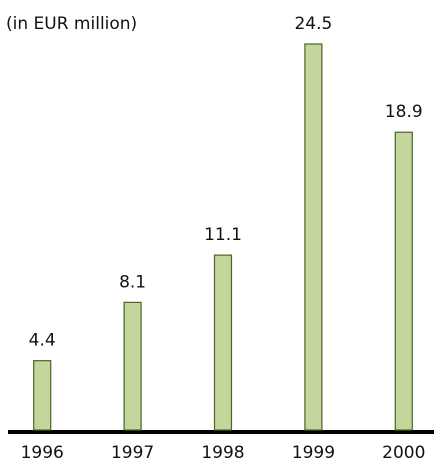  I want to click on data-label: 11.1, so click(223, 235).